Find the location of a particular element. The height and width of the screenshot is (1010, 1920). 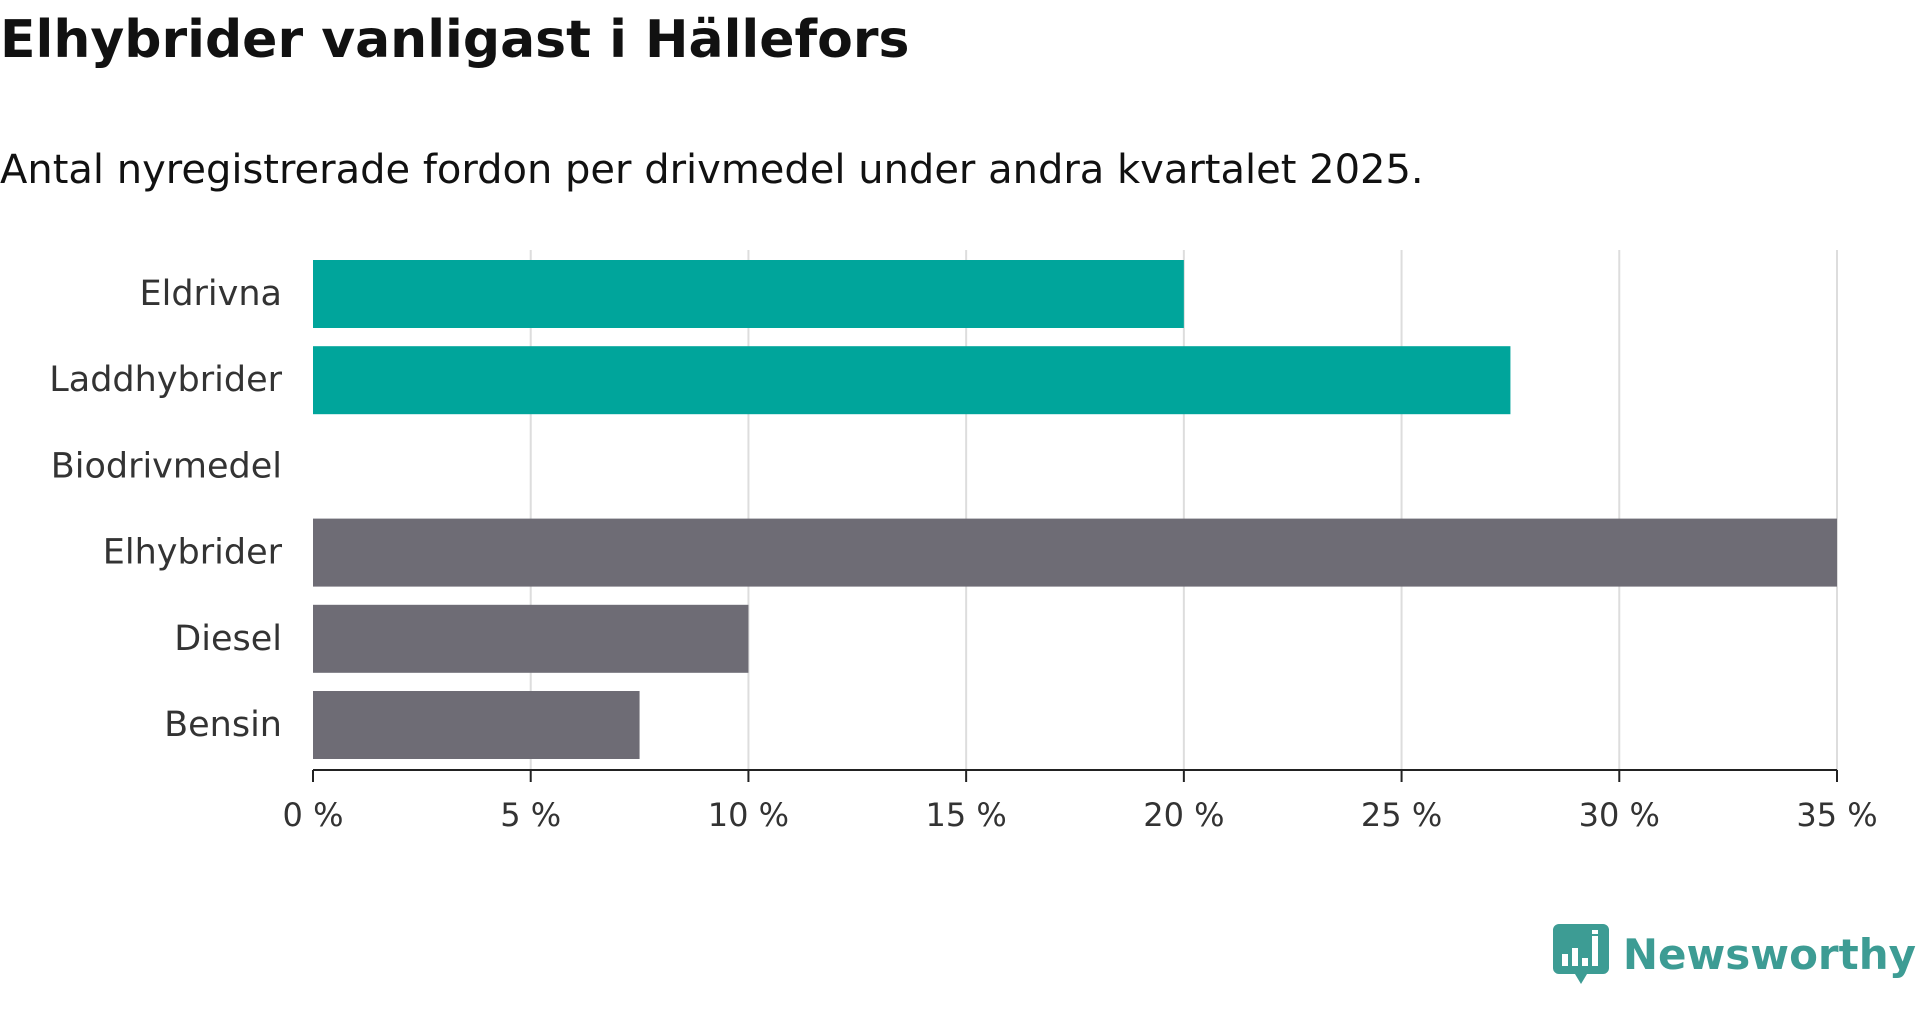

category-label: Diesel is located at coordinates (228, 639).